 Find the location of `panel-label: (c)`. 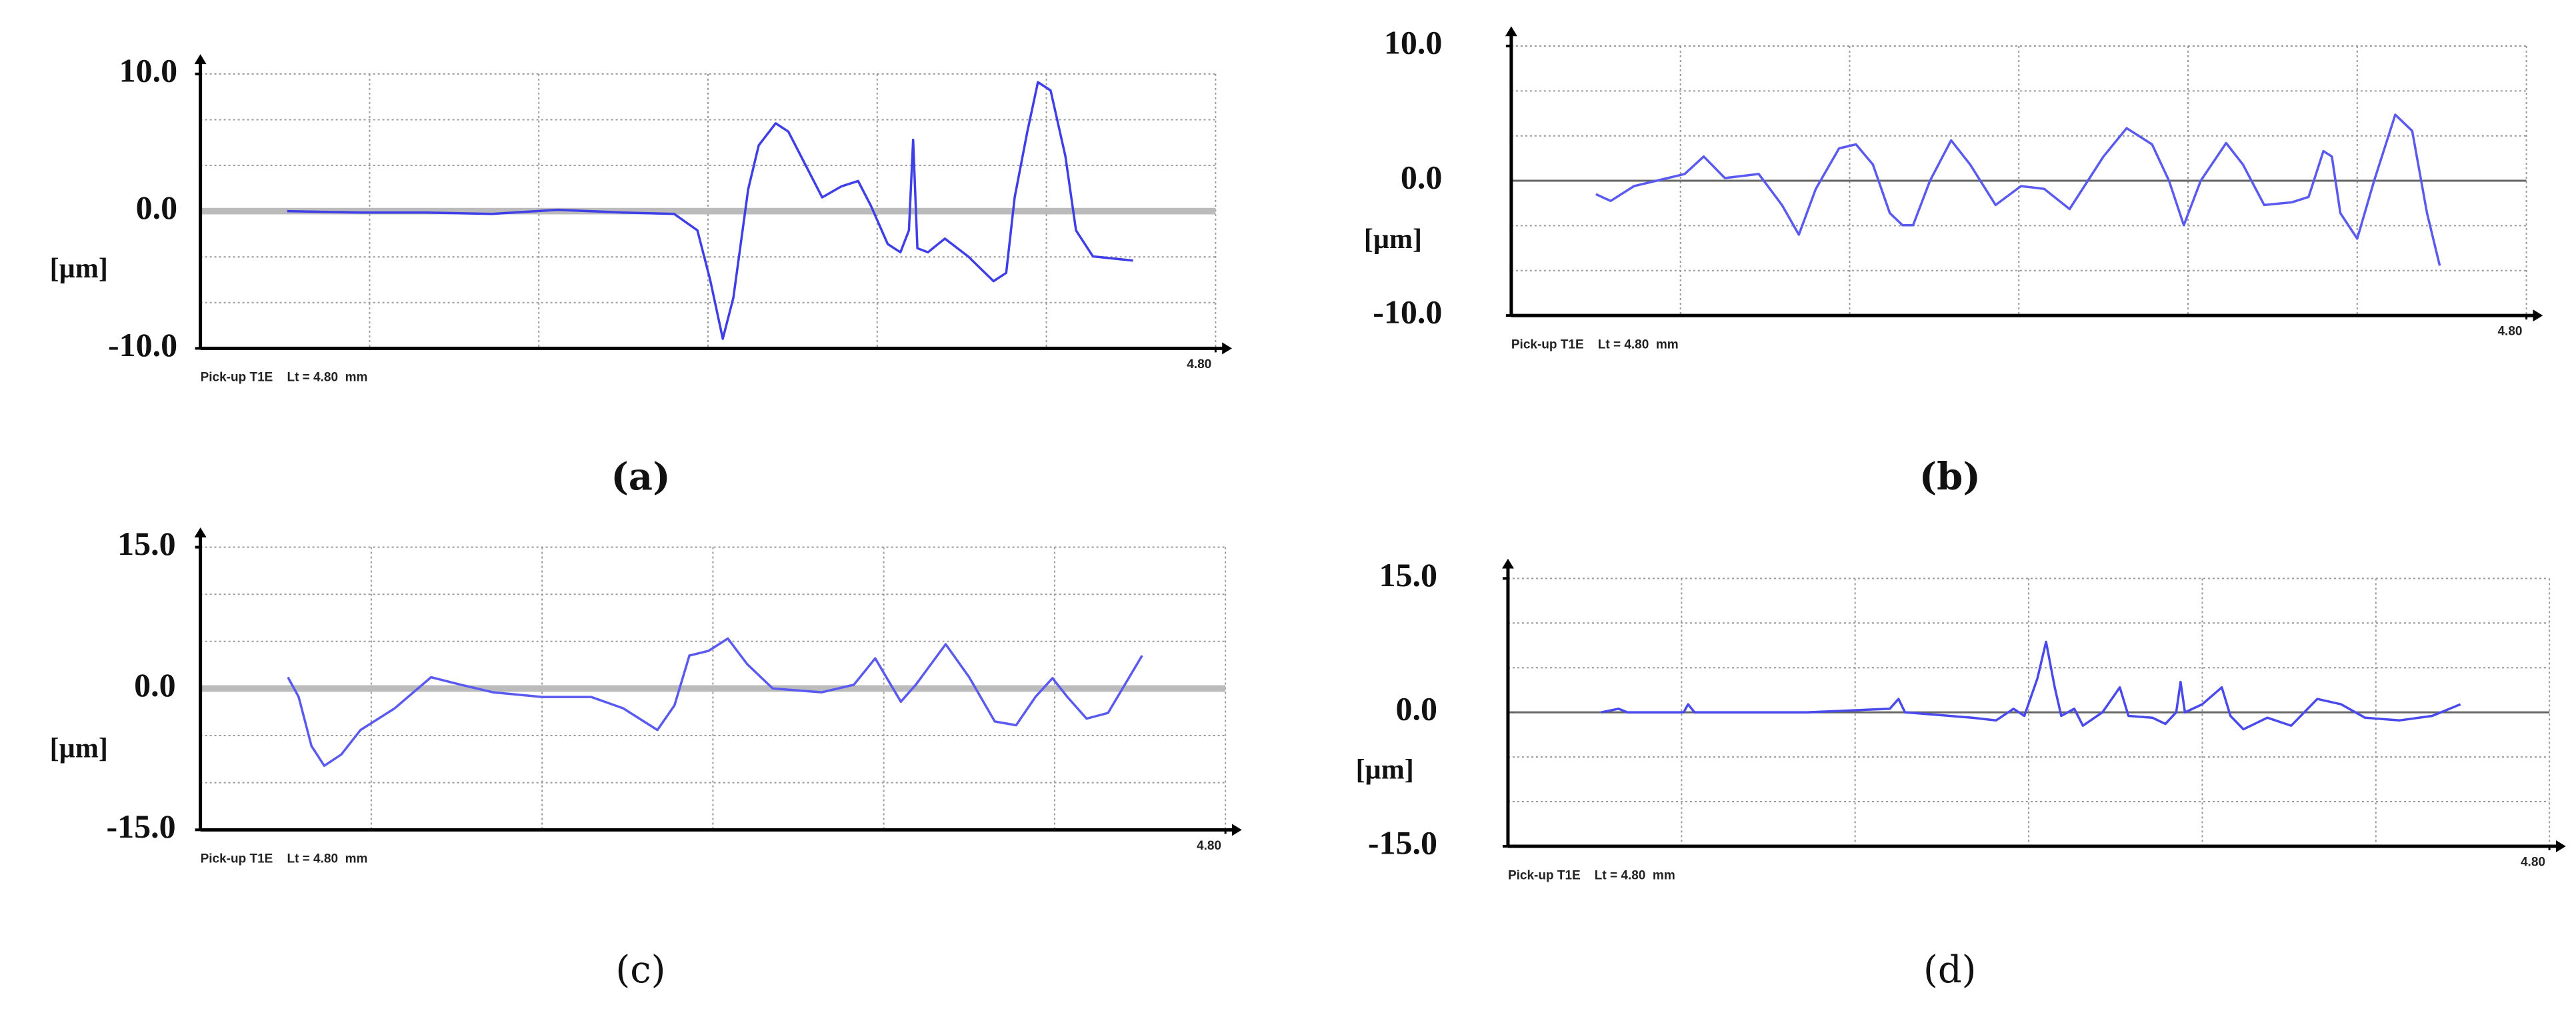

panel-label: (c) is located at coordinates (640, 970).